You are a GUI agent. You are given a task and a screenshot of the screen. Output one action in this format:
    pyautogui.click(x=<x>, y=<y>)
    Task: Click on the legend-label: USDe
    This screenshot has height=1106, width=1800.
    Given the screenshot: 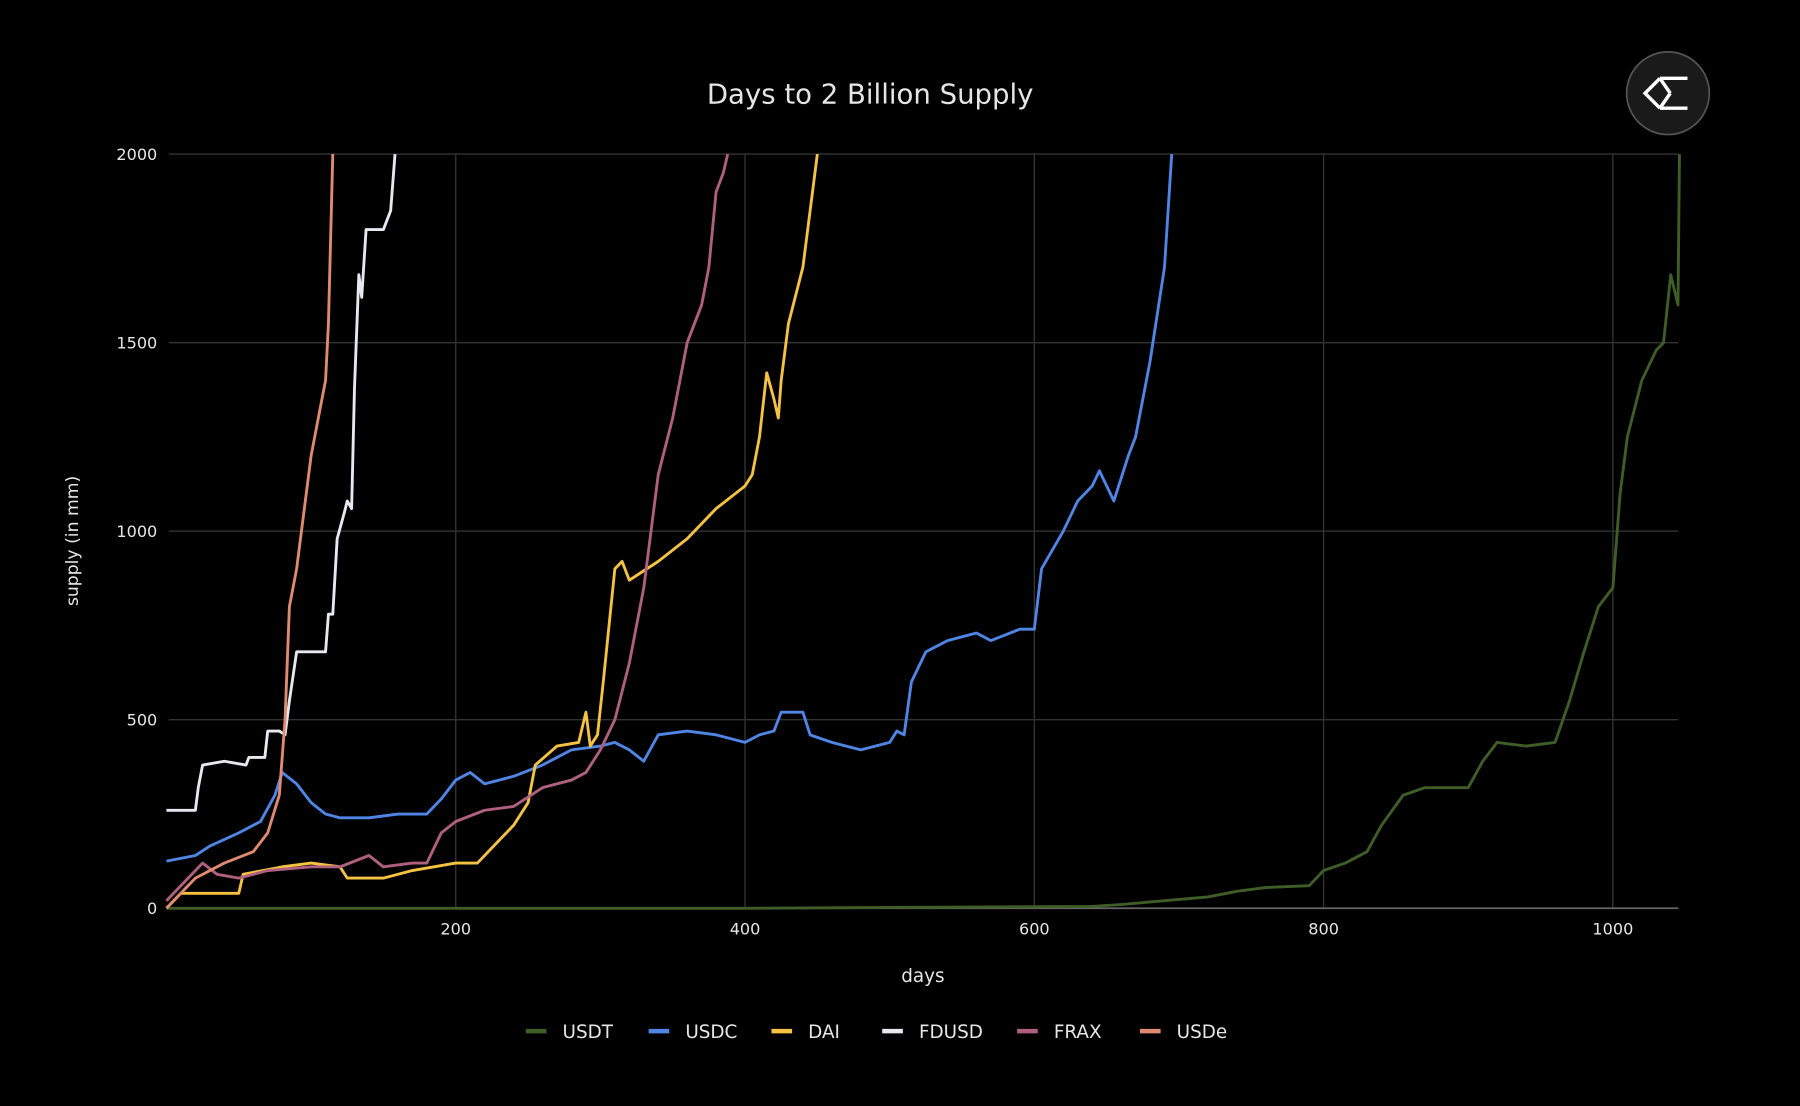 What is the action you would take?
    pyautogui.click(x=1202, y=1032)
    